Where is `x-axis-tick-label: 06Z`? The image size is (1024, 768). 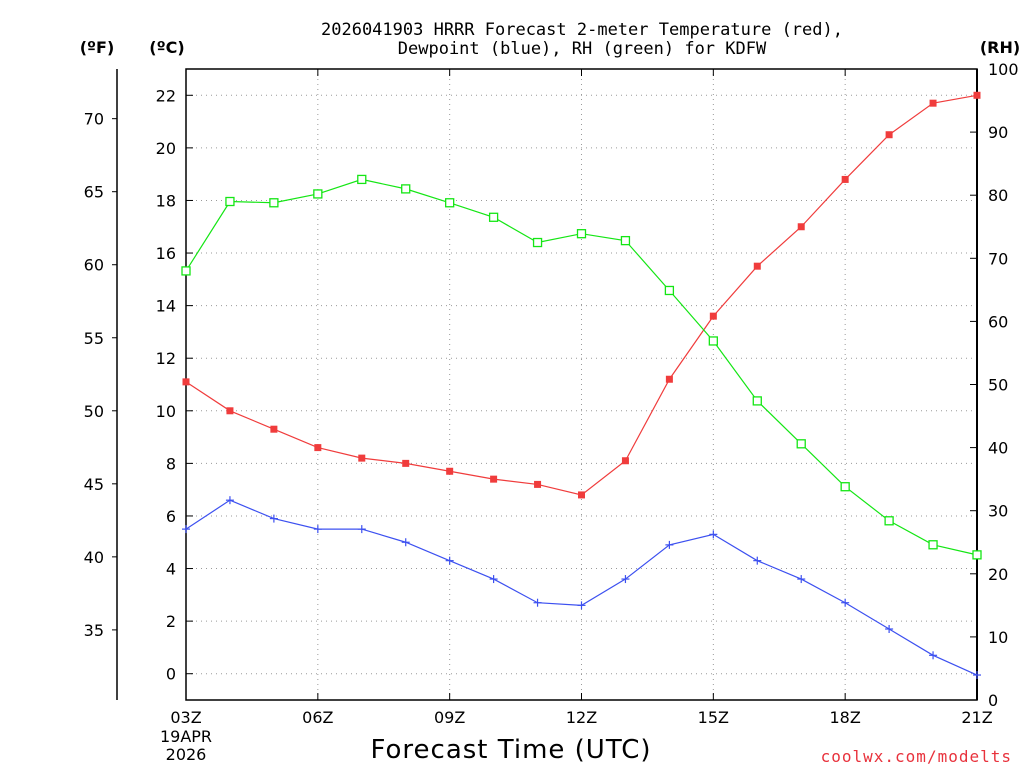
x-axis-tick-label: 06Z is located at coordinates (317, 717).